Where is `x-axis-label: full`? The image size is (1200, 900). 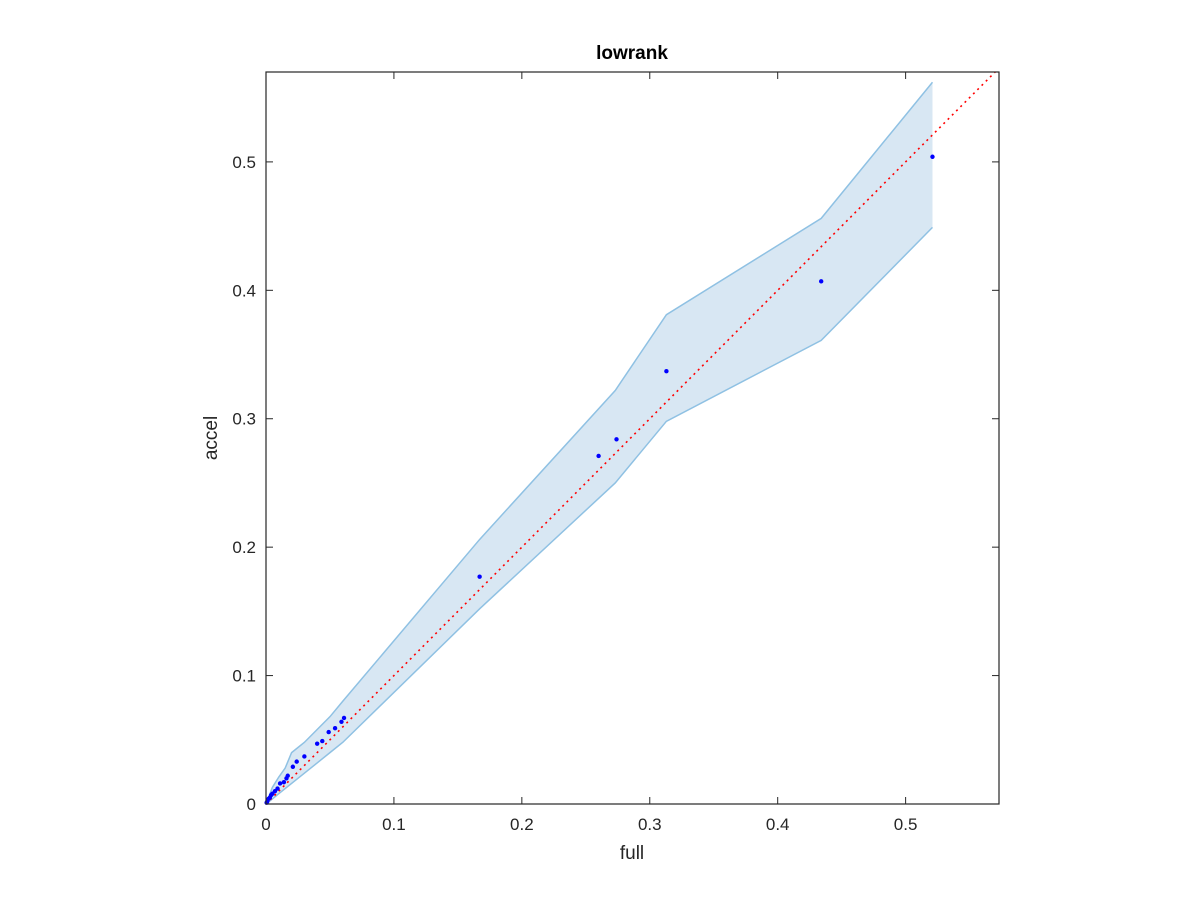 x-axis-label: full is located at coordinates (632, 853).